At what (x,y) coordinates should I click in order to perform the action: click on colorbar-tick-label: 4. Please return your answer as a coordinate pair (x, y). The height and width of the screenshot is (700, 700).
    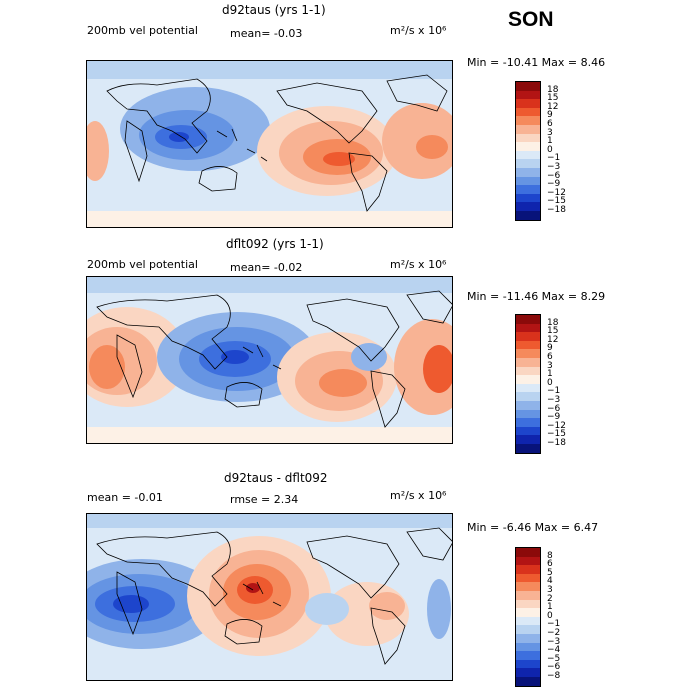
    Looking at the image, I should click on (550, 581).